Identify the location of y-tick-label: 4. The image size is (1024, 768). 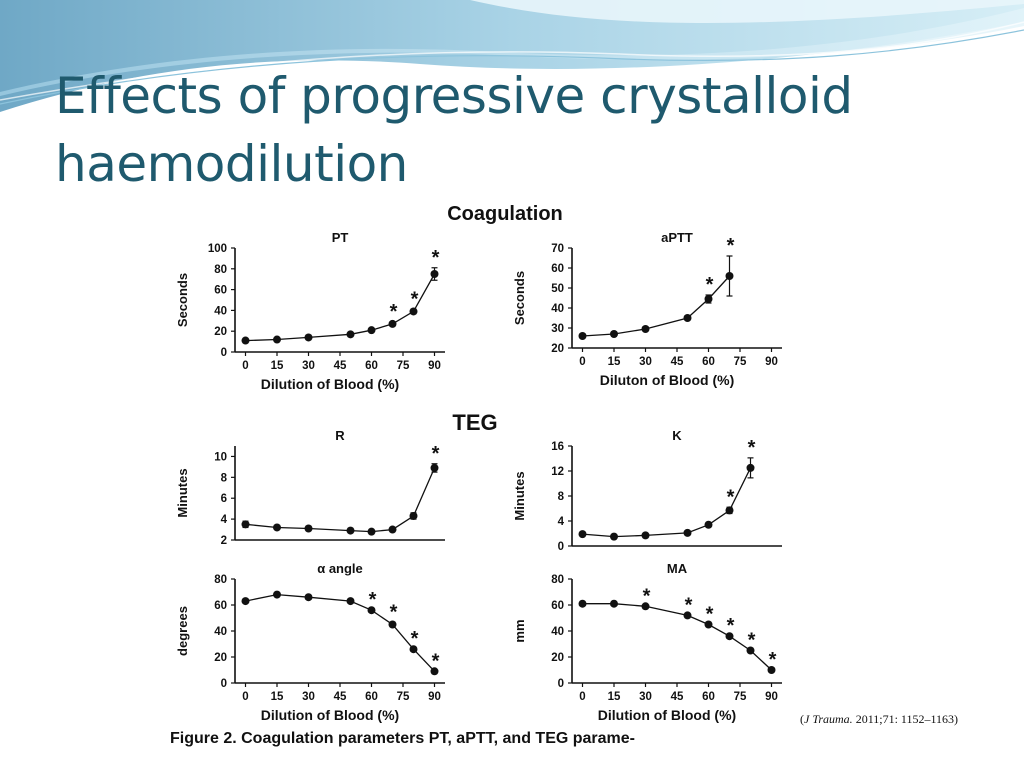
(561, 522).